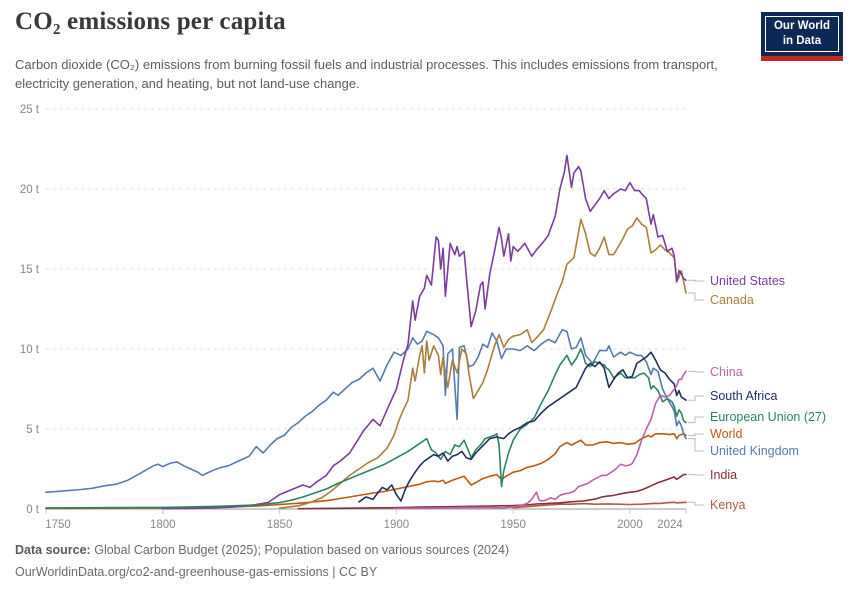 The width and height of the screenshot is (850, 600). What do you see at coordinates (30, 110) in the screenshot?
I see `y-tick-label: 25 t` at bounding box center [30, 110].